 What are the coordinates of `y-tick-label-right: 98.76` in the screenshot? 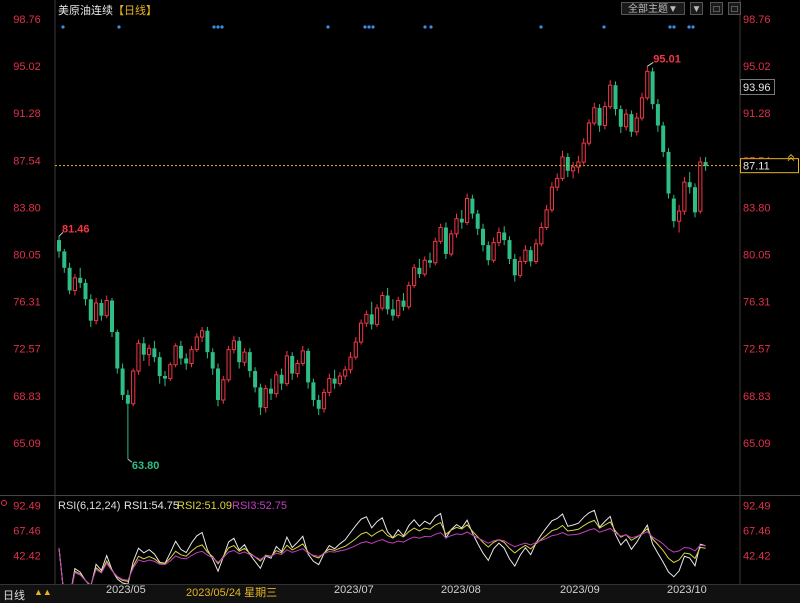 It's located at (757, 20).